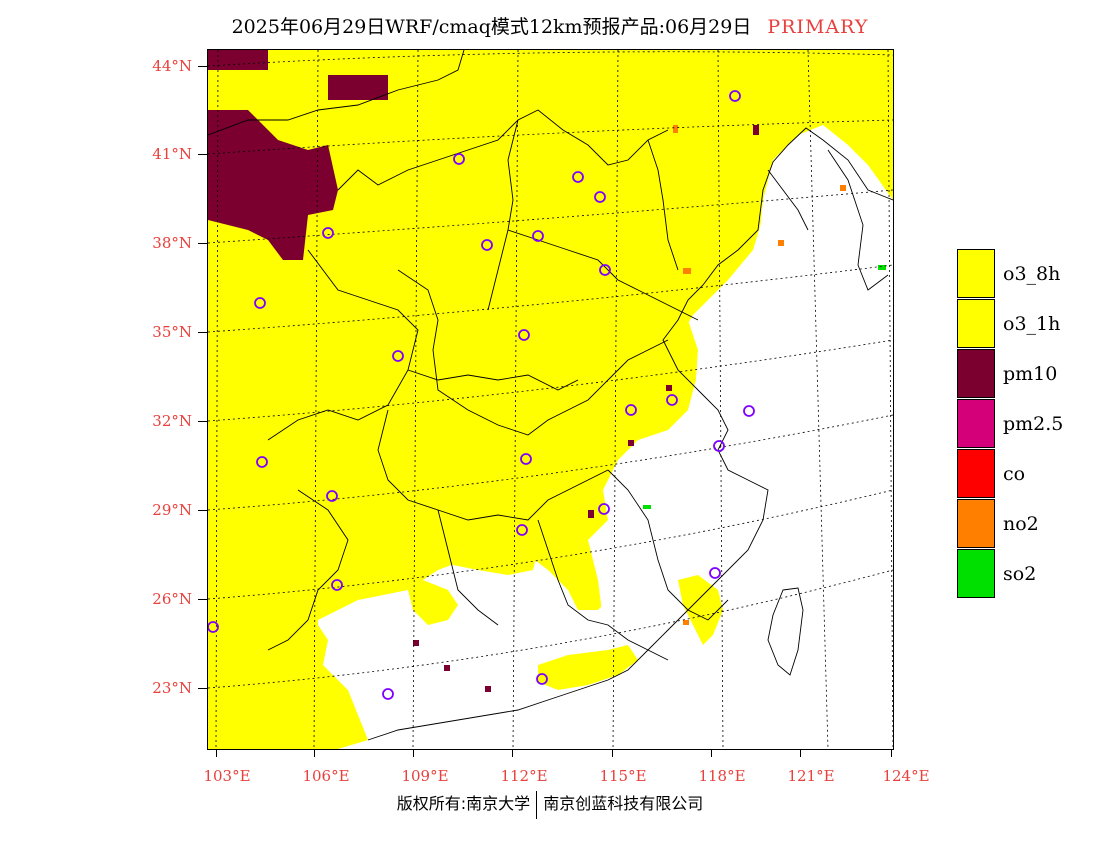 The image size is (1100, 850). Describe the element at coordinates (238, 60) in the screenshot. I see `pm10-patch-top` at that location.